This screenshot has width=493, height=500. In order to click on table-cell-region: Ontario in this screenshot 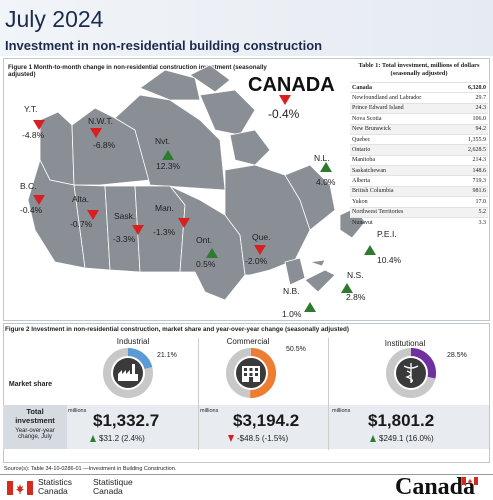, I will do `click(403, 150)`.